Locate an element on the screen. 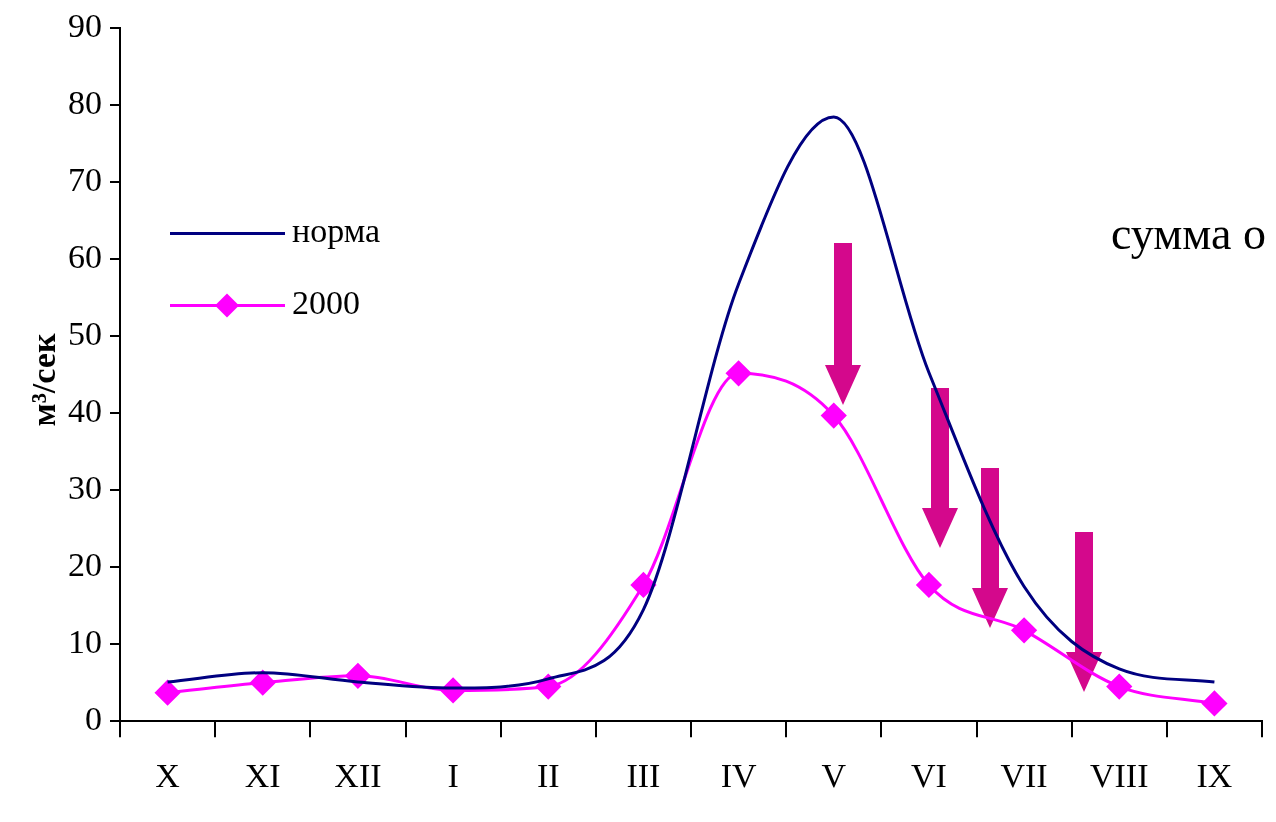 The image size is (1276, 822). annotation: сумма о is located at coordinates (1188, 234).